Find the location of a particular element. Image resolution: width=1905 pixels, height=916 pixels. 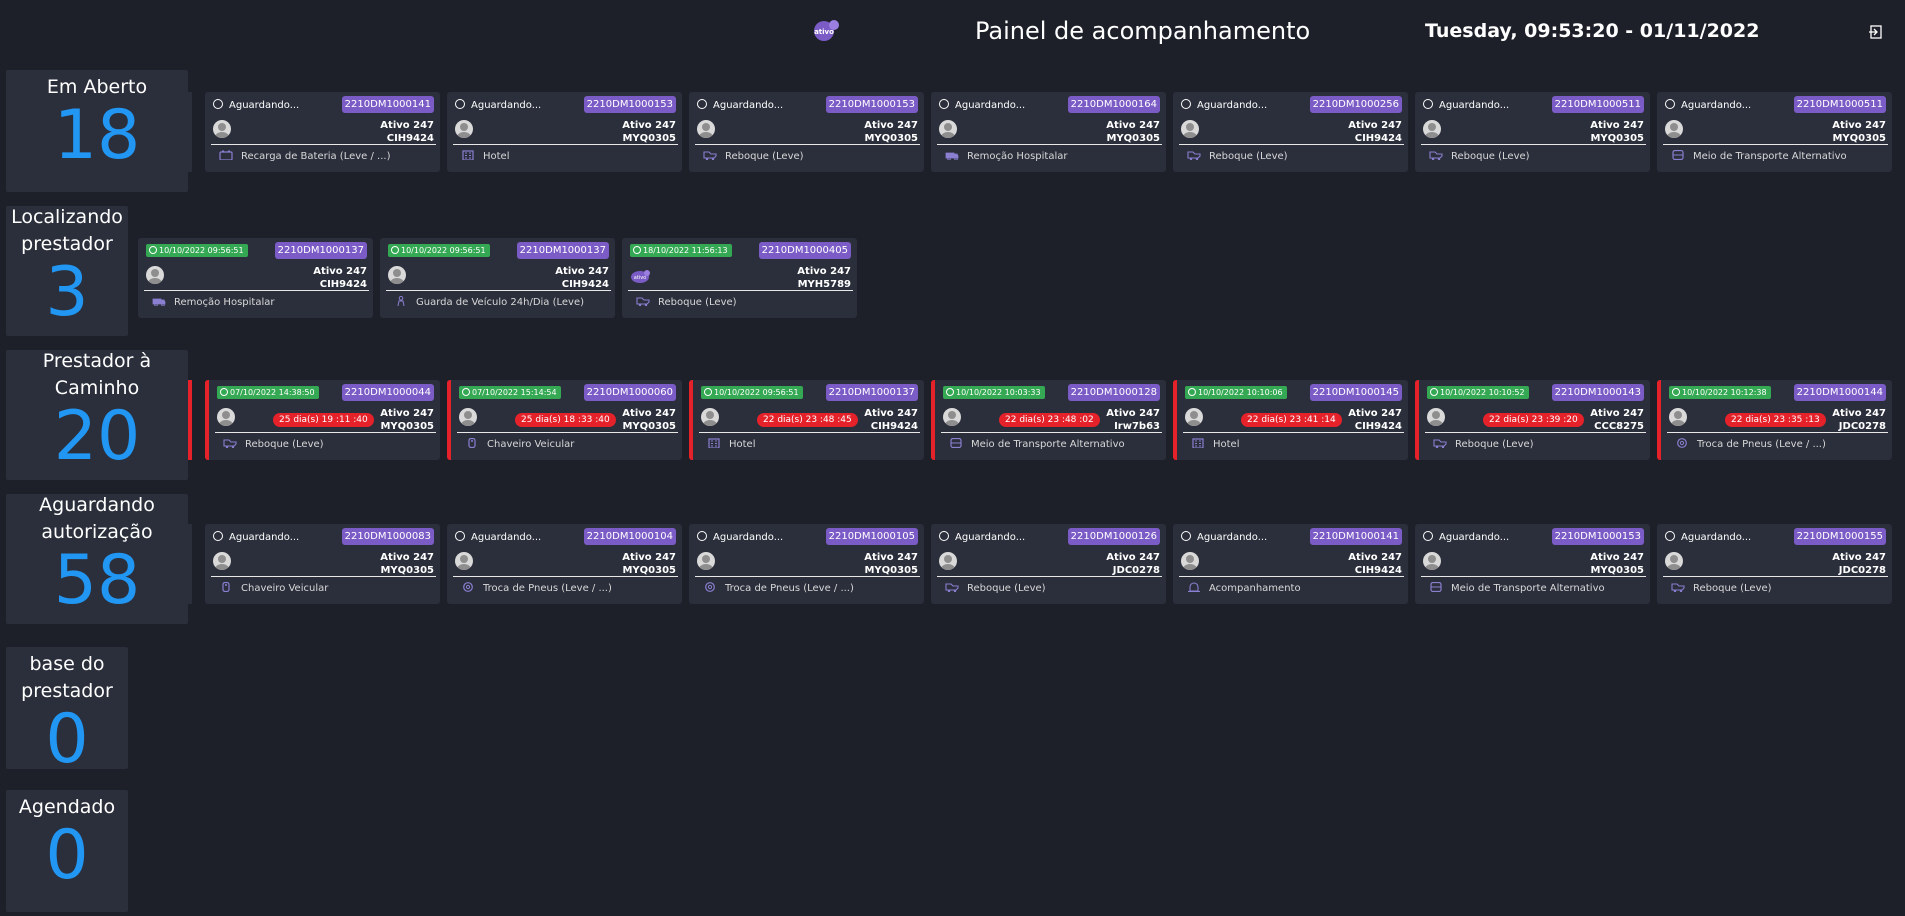

protocol-badge: 2210DM1000104 is located at coordinates (629, 536).